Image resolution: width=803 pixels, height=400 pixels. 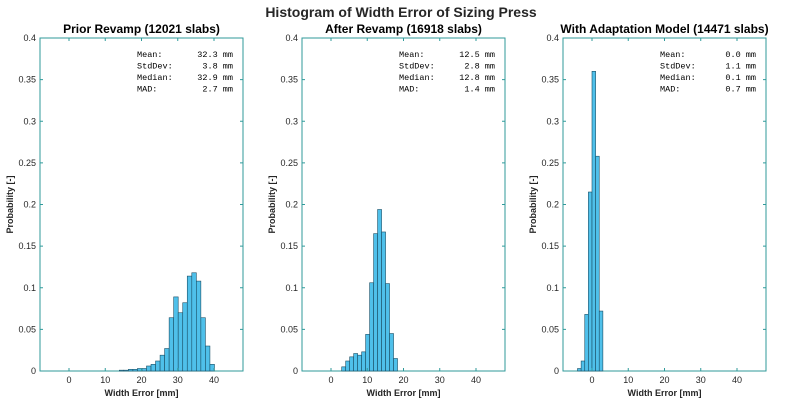 What do you see at coordinates (401, 12) in the screenshot?
I see `figure-title: Histogram of Width Error of Sizing Press` at bounding box center [401, 12].